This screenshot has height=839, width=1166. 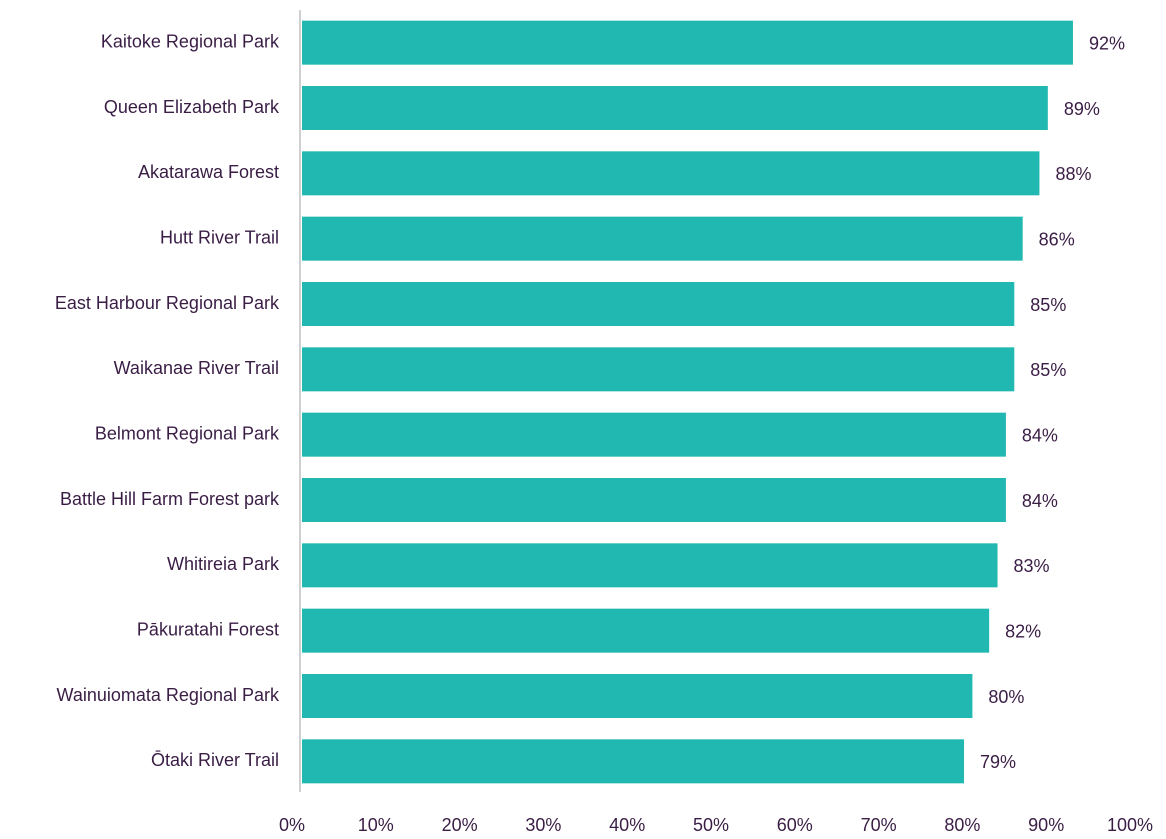 I want to click on data-label: 86%, so click(x=1057, y=239).